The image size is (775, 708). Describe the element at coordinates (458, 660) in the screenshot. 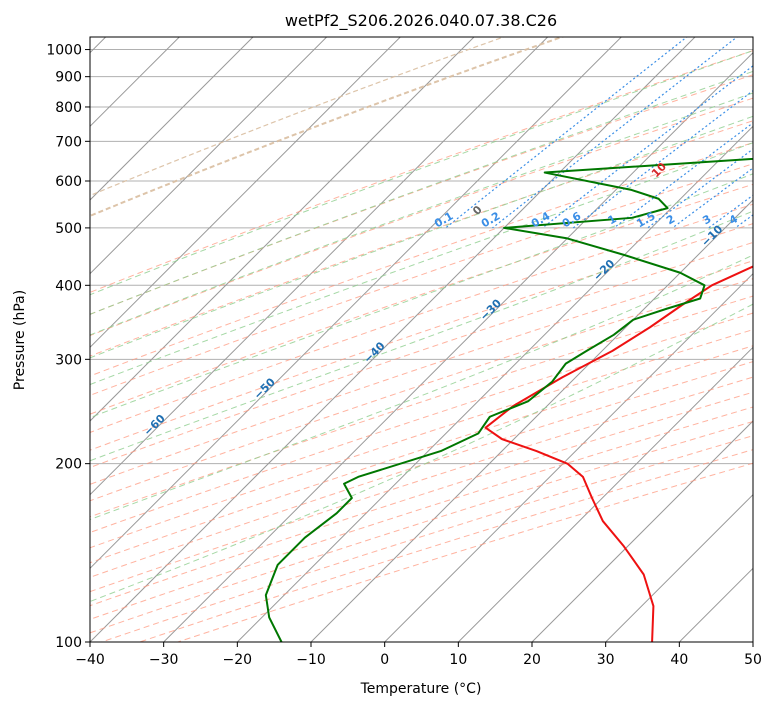

I see `x-tick-label: 10` at that location.